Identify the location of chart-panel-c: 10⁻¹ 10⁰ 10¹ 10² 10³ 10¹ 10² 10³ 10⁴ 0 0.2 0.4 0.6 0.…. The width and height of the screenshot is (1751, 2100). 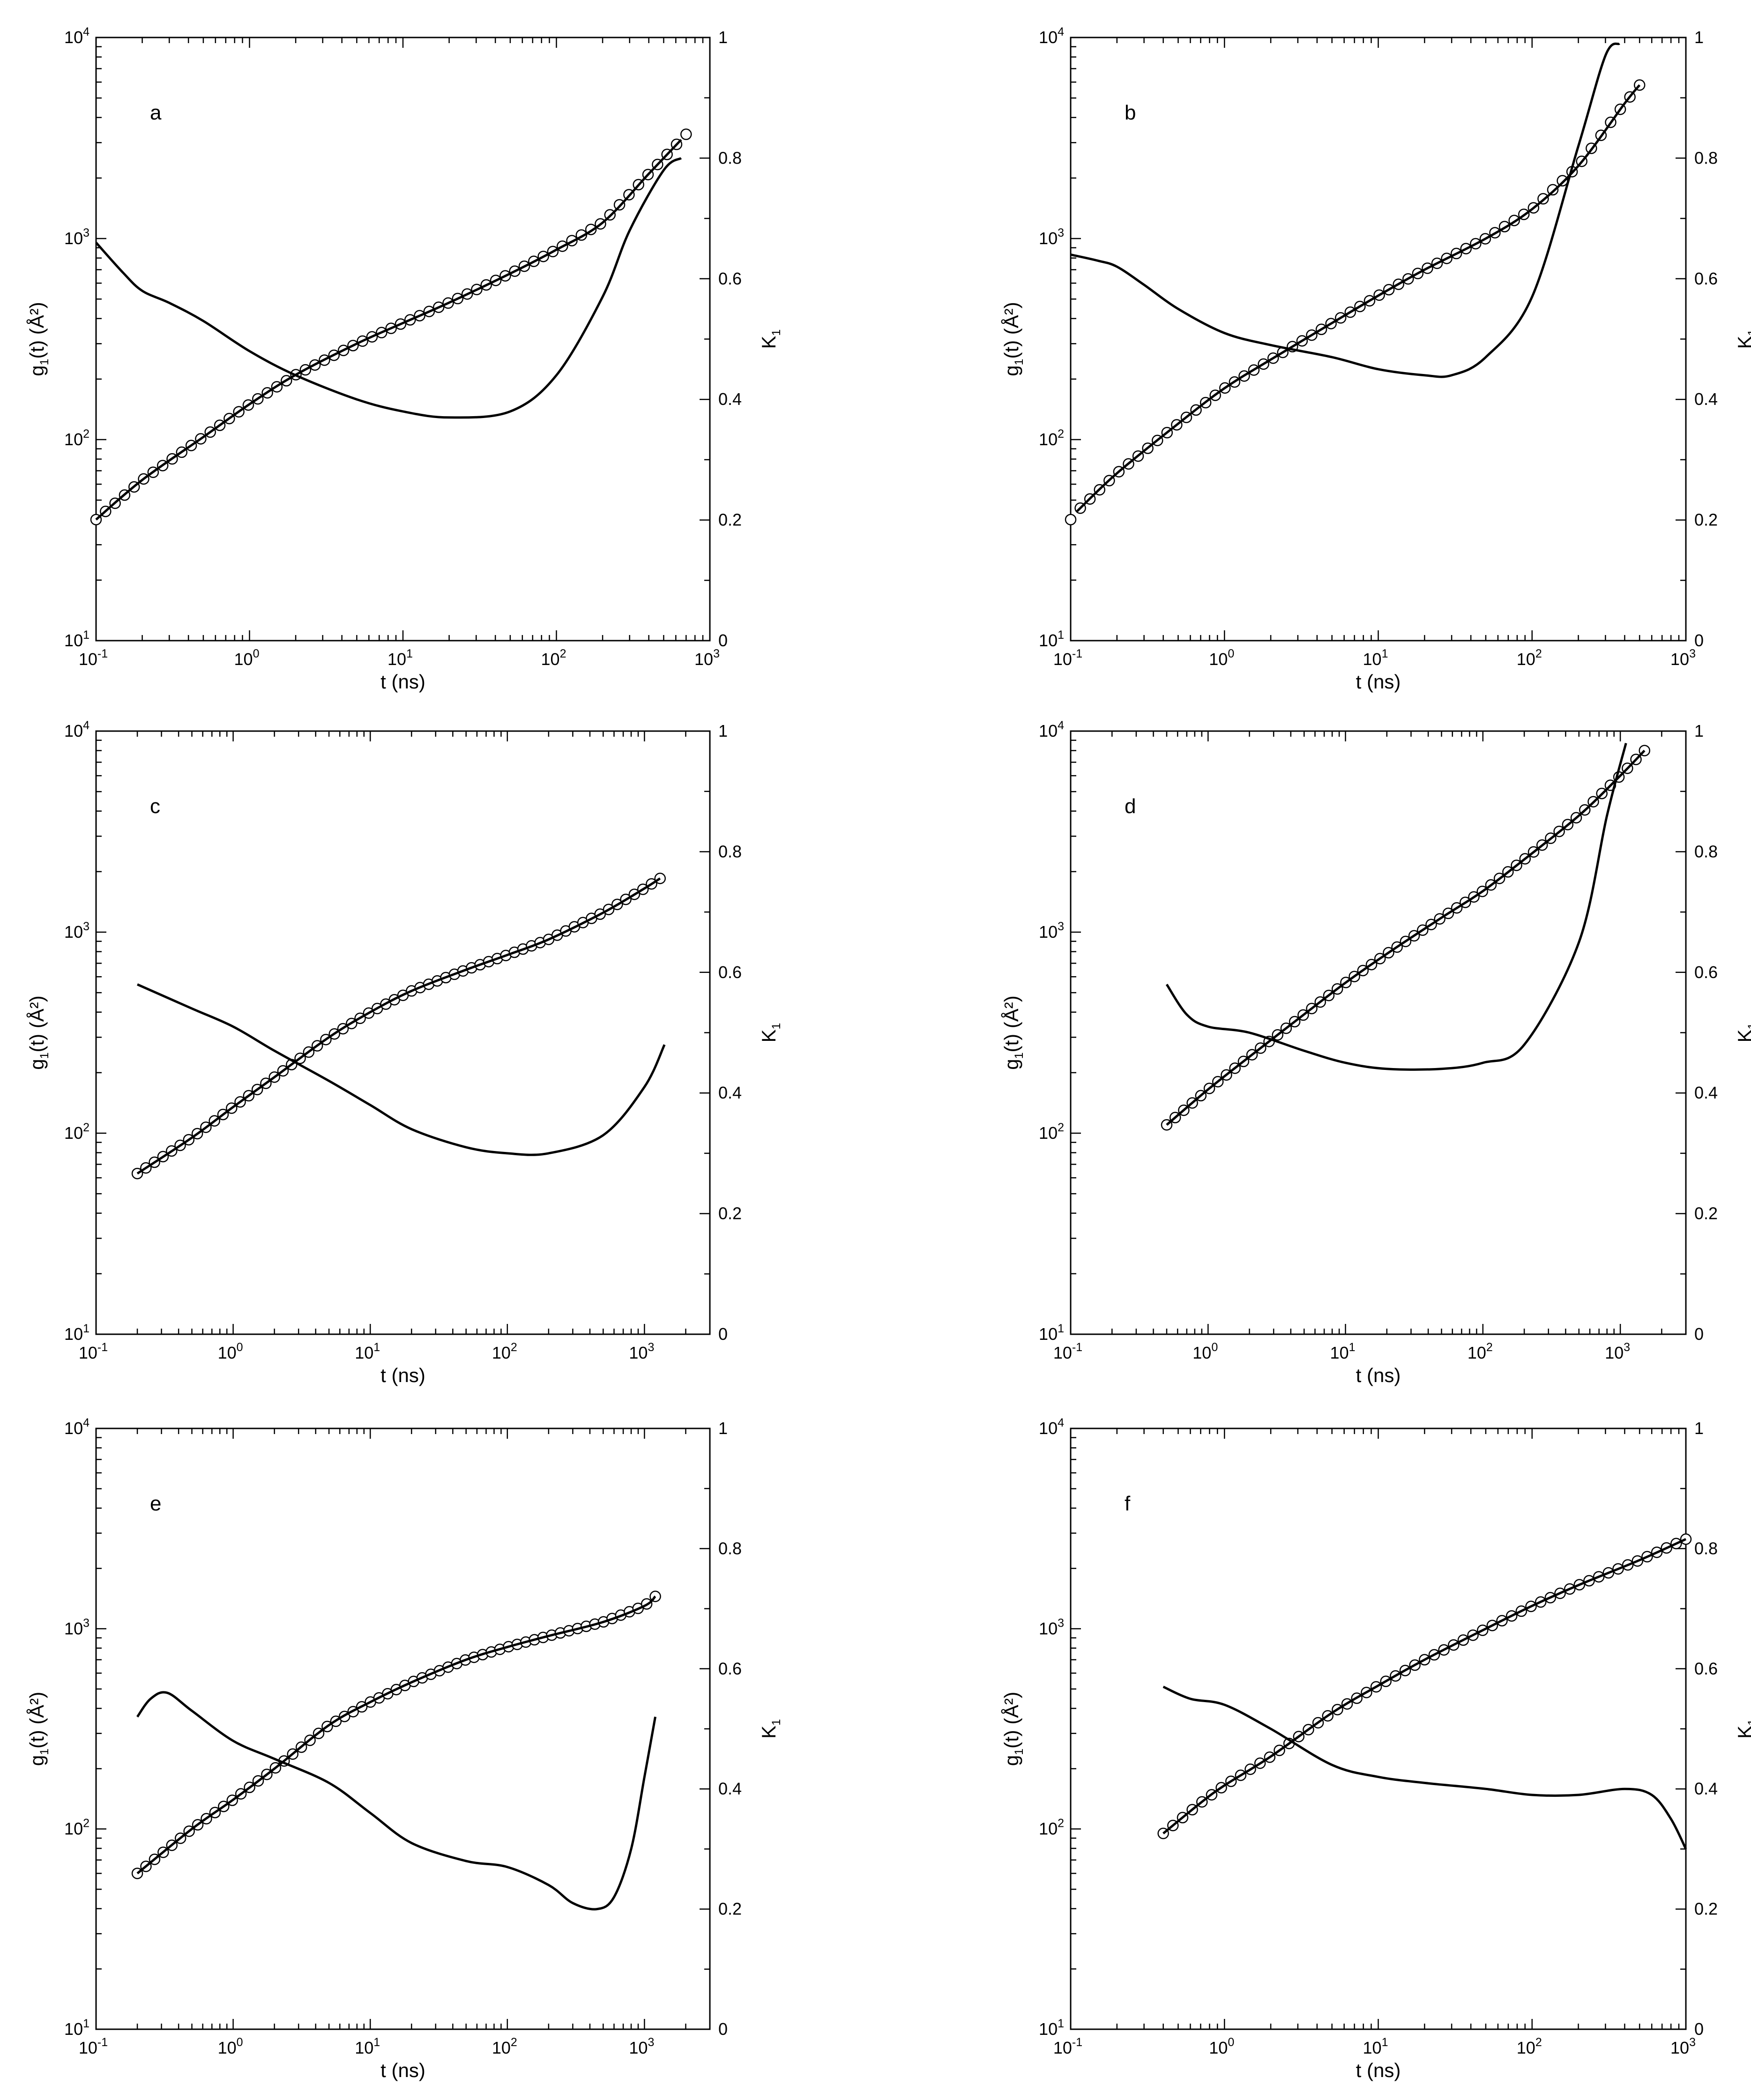
(404, 1052).